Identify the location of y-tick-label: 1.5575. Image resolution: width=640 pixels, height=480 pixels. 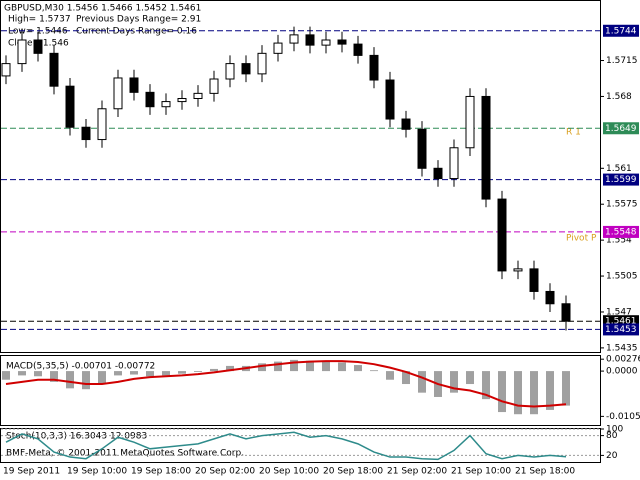
(622, 205).